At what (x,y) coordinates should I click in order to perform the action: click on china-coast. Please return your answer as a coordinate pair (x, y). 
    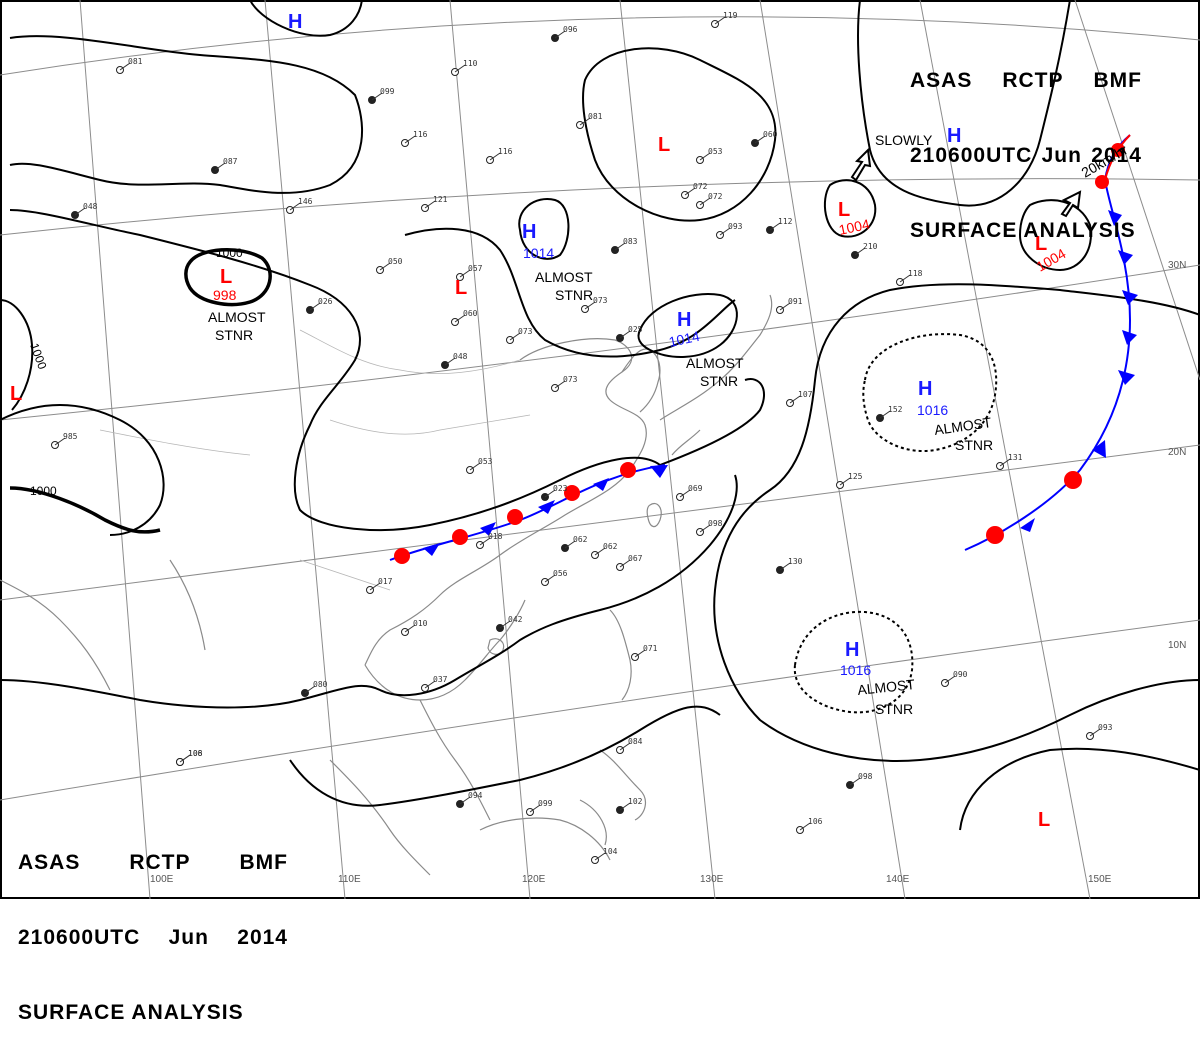
    Looking at the image, I should click on (505, 502).